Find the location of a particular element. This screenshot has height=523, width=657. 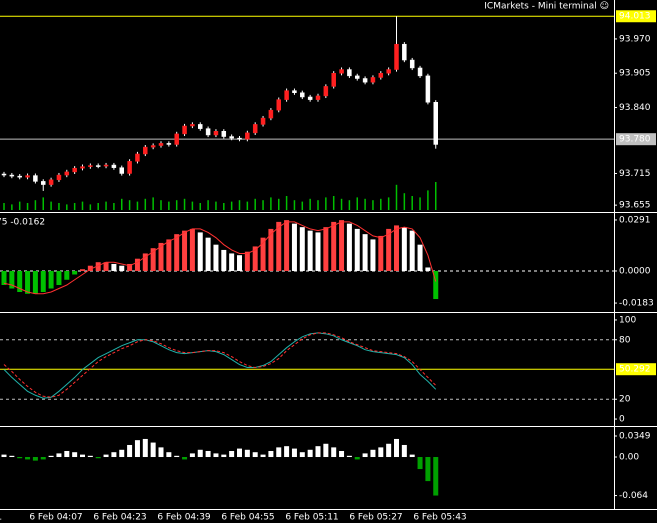

y-tick-label: 0.00 is located at coordinates (629, 458).